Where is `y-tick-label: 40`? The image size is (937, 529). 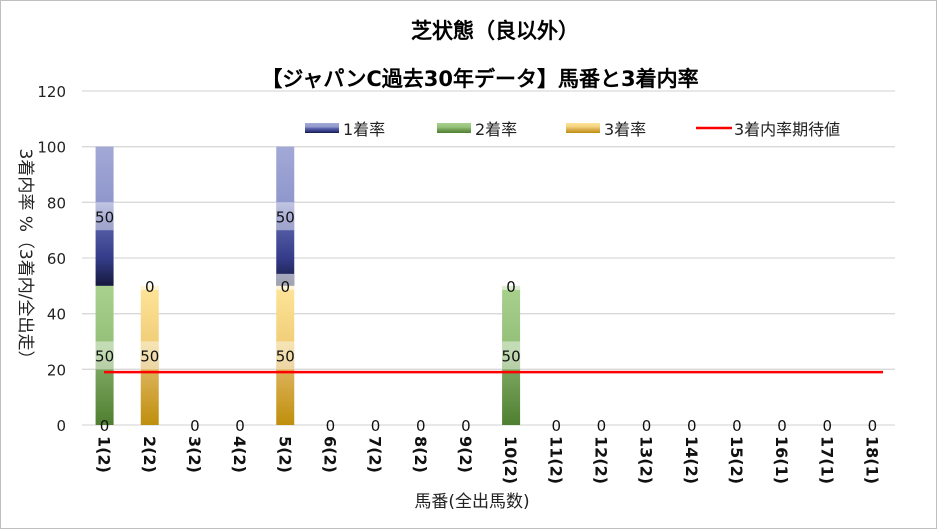 y-tick-label: 40 is located at coordinates (56, 315).